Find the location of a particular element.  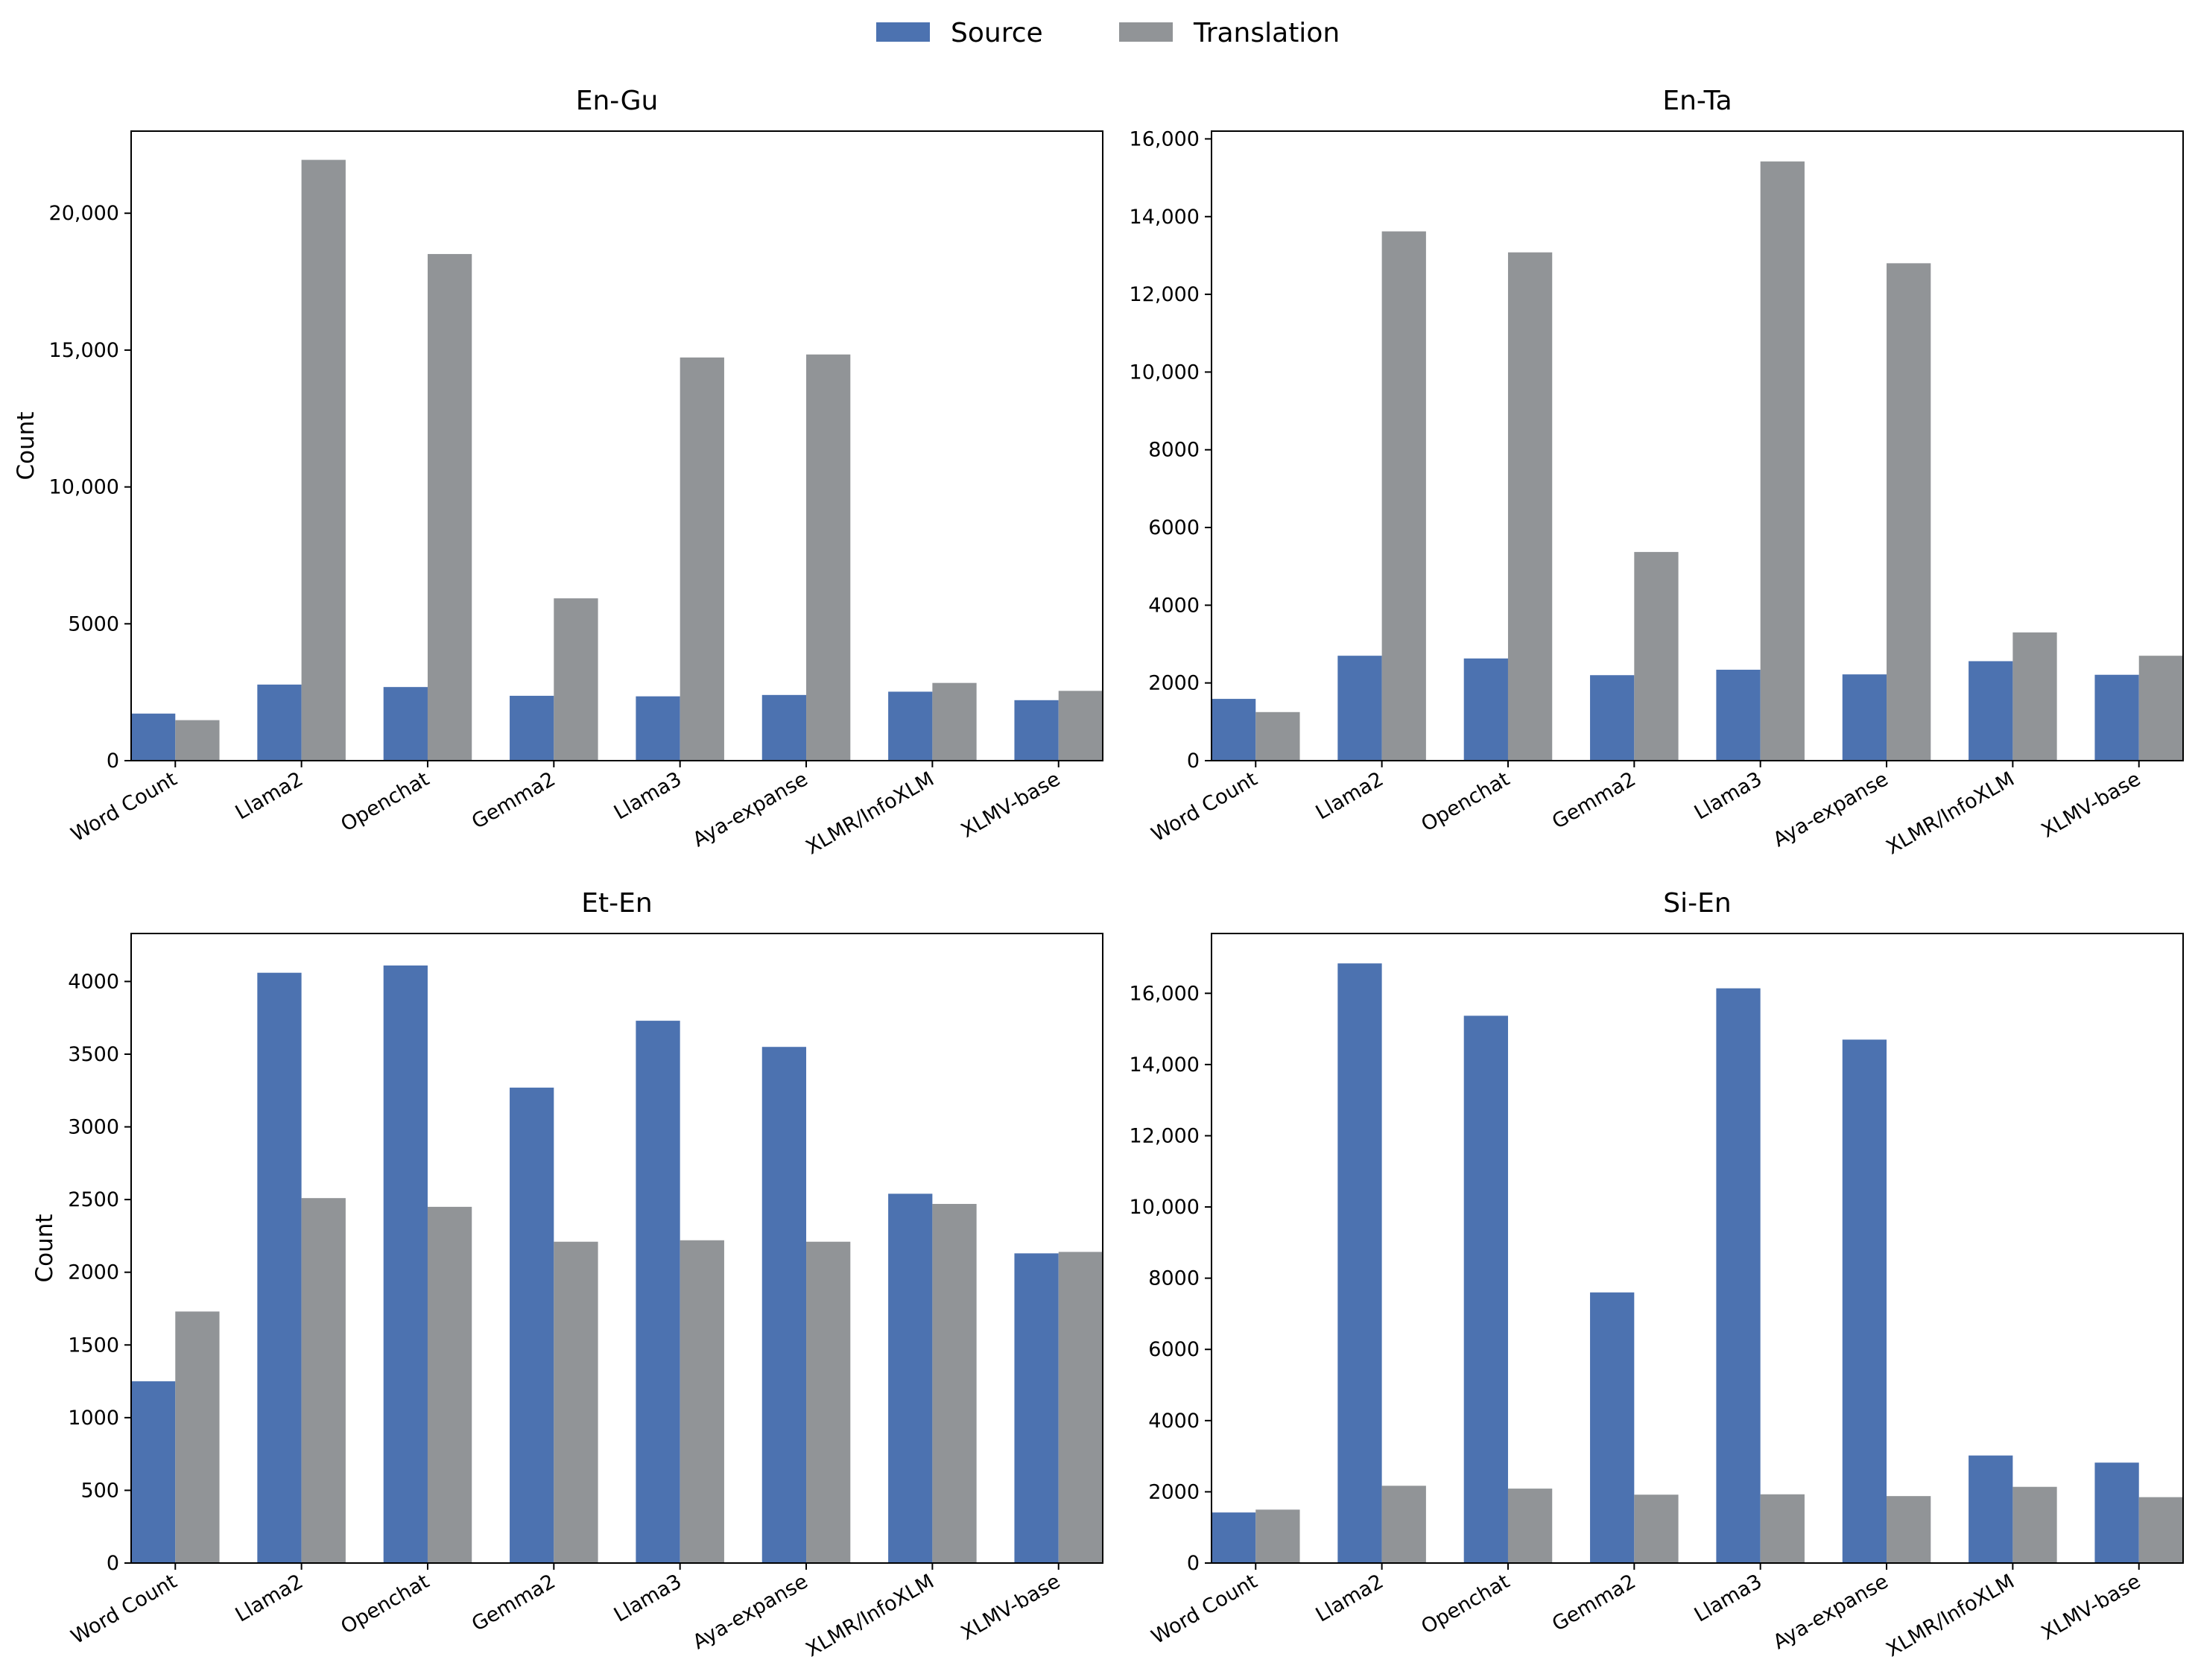

legend: Source Translation is located at coordinates (1108, 33).